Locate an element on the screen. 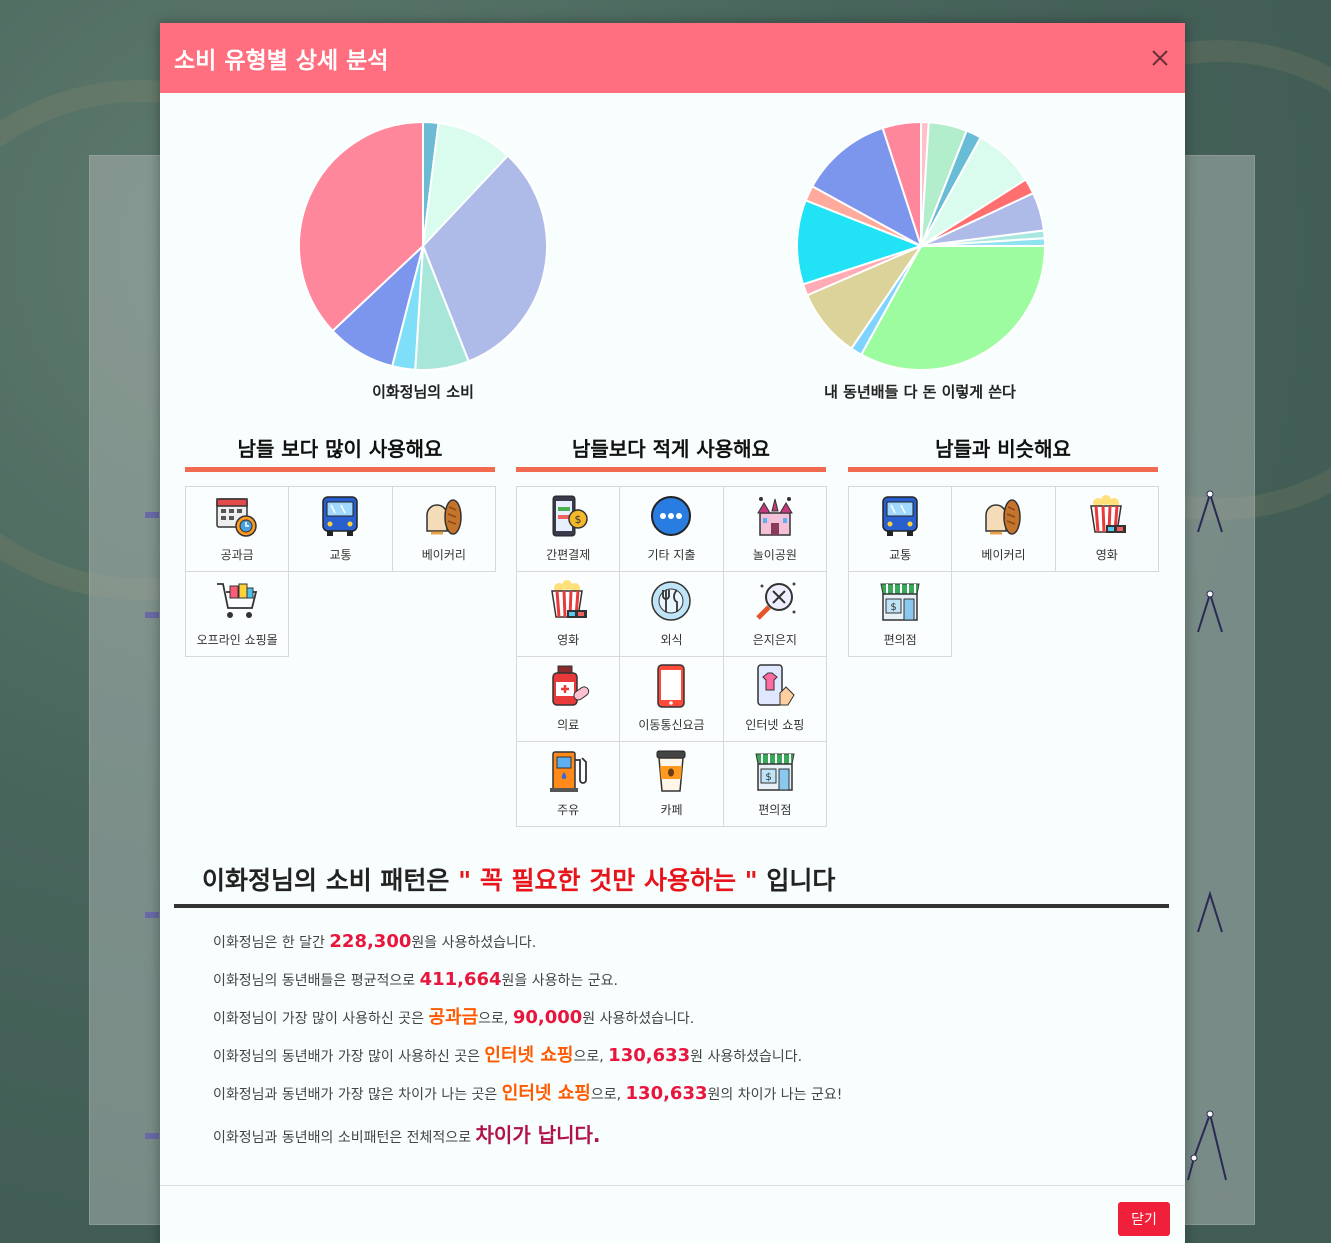 The image size is (1331, 1243). category-label: 은지은지 is located at coordinates (774, 640).